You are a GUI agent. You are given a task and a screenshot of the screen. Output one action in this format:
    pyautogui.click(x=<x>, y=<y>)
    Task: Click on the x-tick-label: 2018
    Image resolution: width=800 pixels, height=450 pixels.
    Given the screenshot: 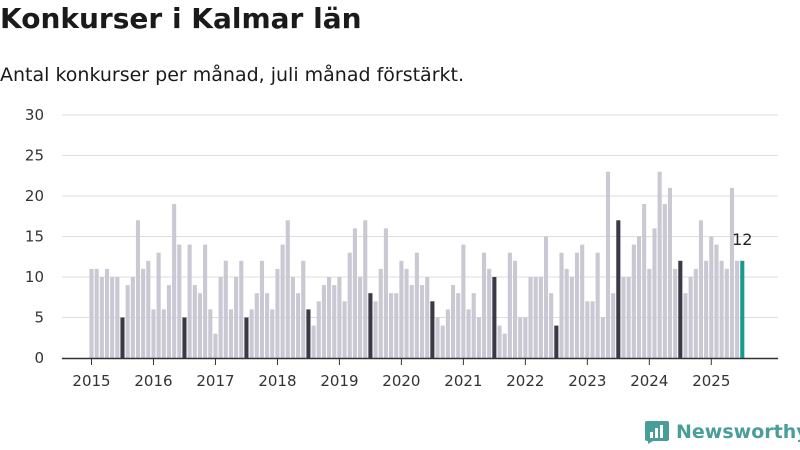 What is the action you would take?
    pyautogui.click(x=277, y=381)
    